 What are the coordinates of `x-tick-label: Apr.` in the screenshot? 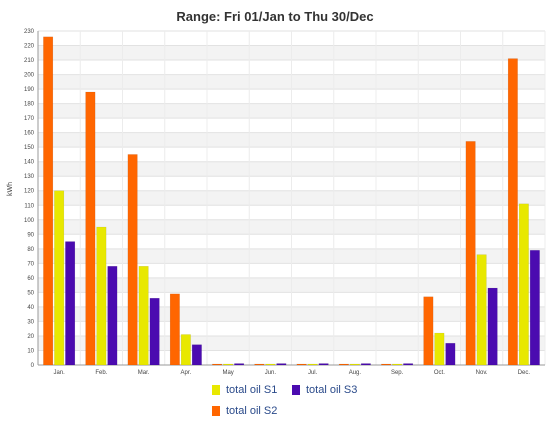 It's located at (186, 373).